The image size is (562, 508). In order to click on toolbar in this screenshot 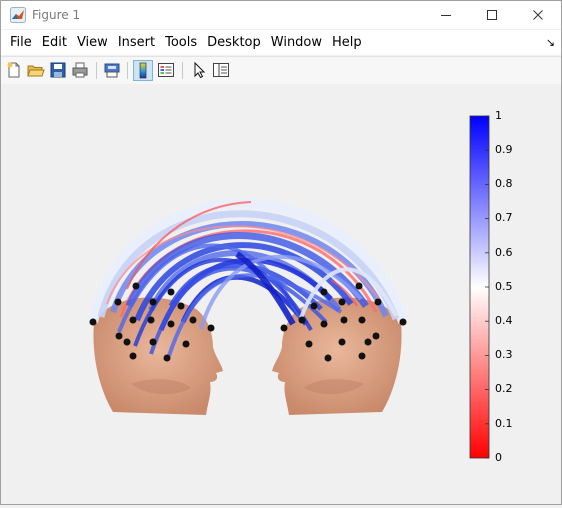, I will do `click(281, 70)`.